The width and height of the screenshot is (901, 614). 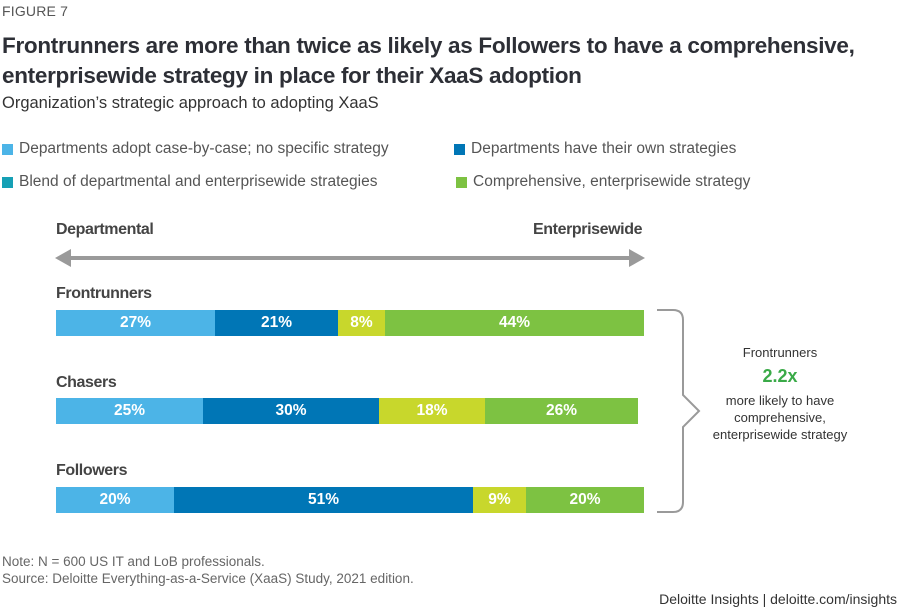 I want to click on bar-segment-comprehensive: 44%, so click(x=514, y=323).